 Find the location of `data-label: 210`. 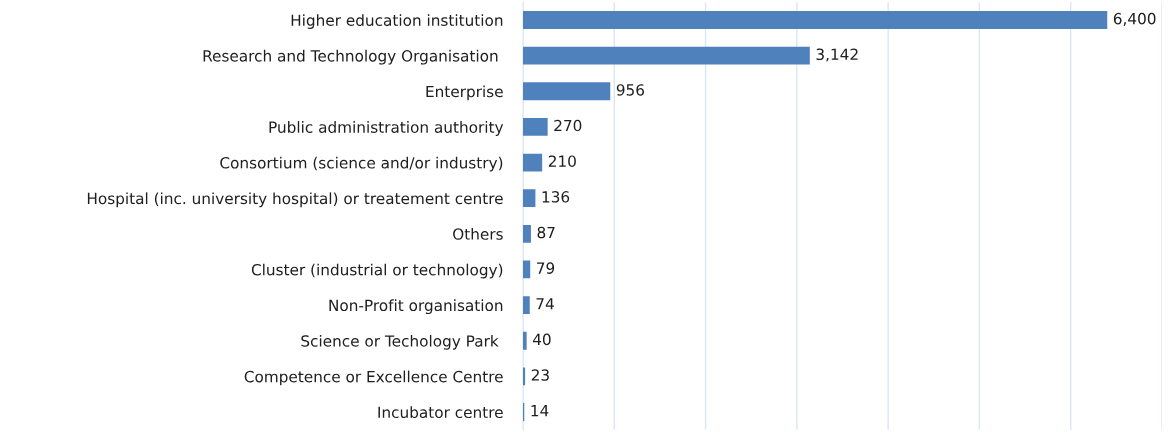

data-label: 210 is located at coordinates (562, 161).